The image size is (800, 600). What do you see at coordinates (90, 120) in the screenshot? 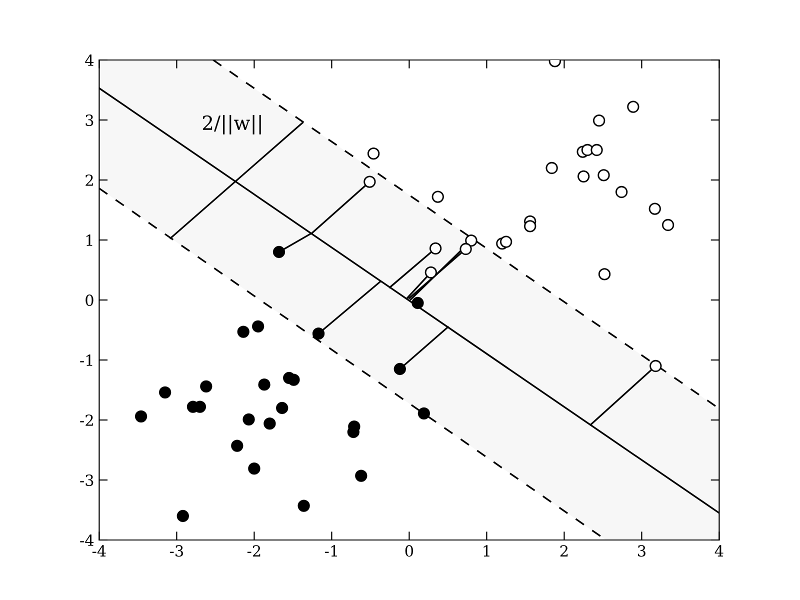
I see `y-tick-label: 3` at bounding box center [90, 120].